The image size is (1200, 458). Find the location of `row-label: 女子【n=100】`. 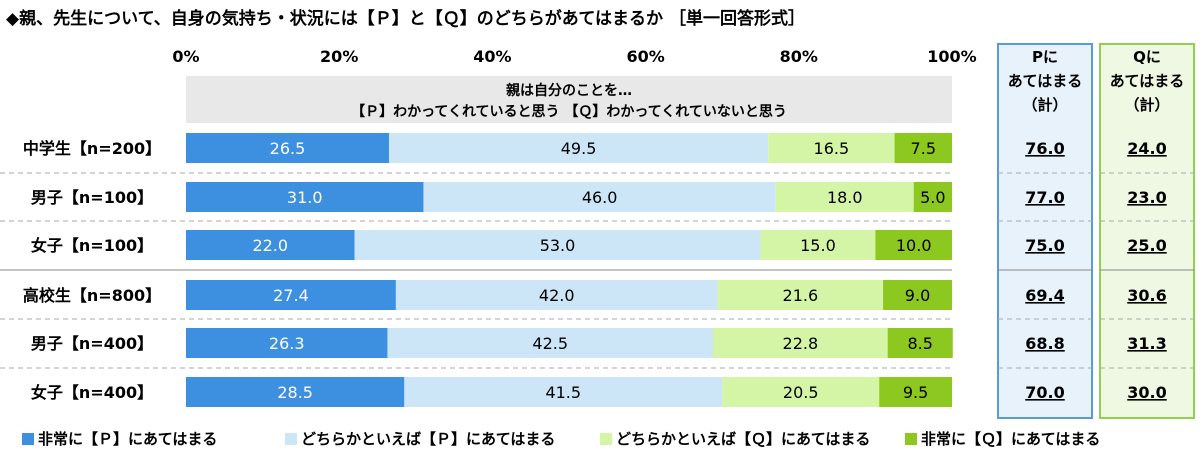

row-label: 女子【n=100】 is located at coordinates (92, 245).